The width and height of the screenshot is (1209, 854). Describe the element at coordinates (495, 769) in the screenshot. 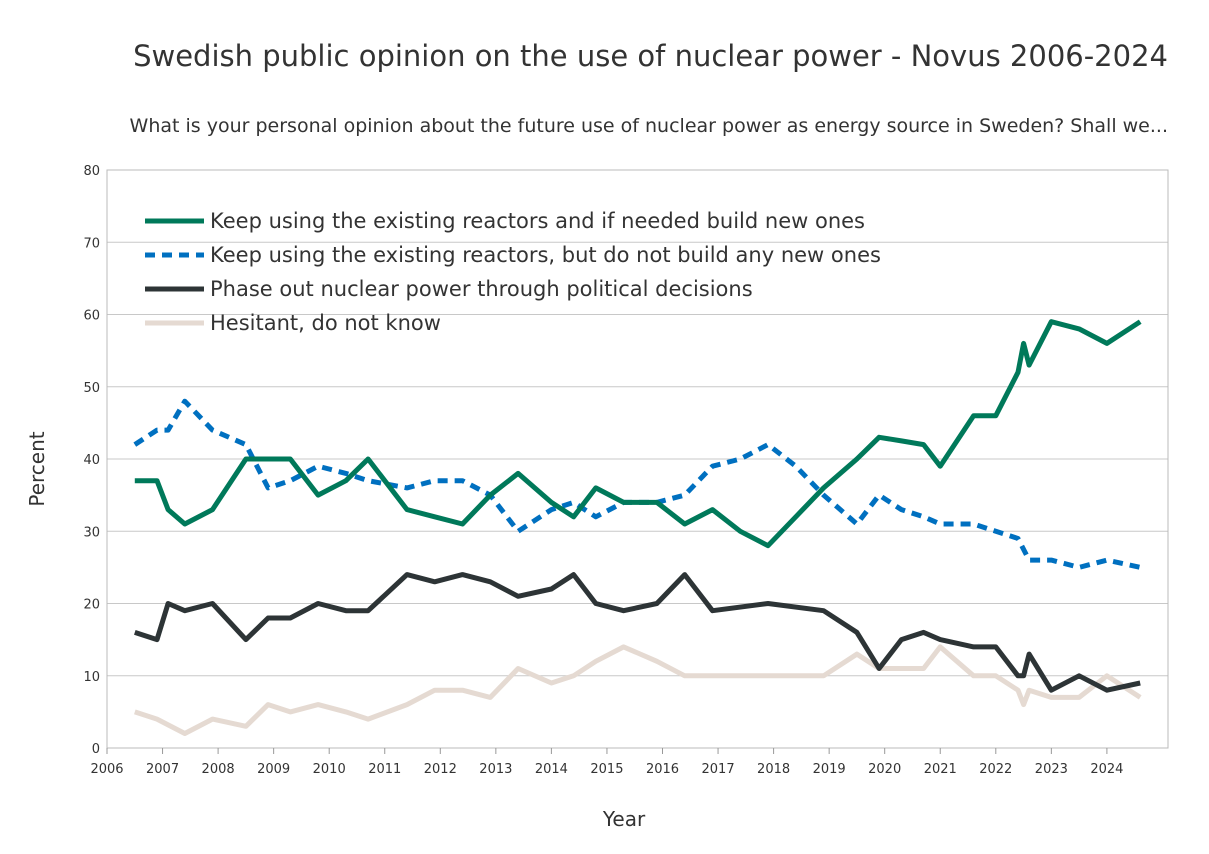

I see `x-tick-label: 2013` at that location.